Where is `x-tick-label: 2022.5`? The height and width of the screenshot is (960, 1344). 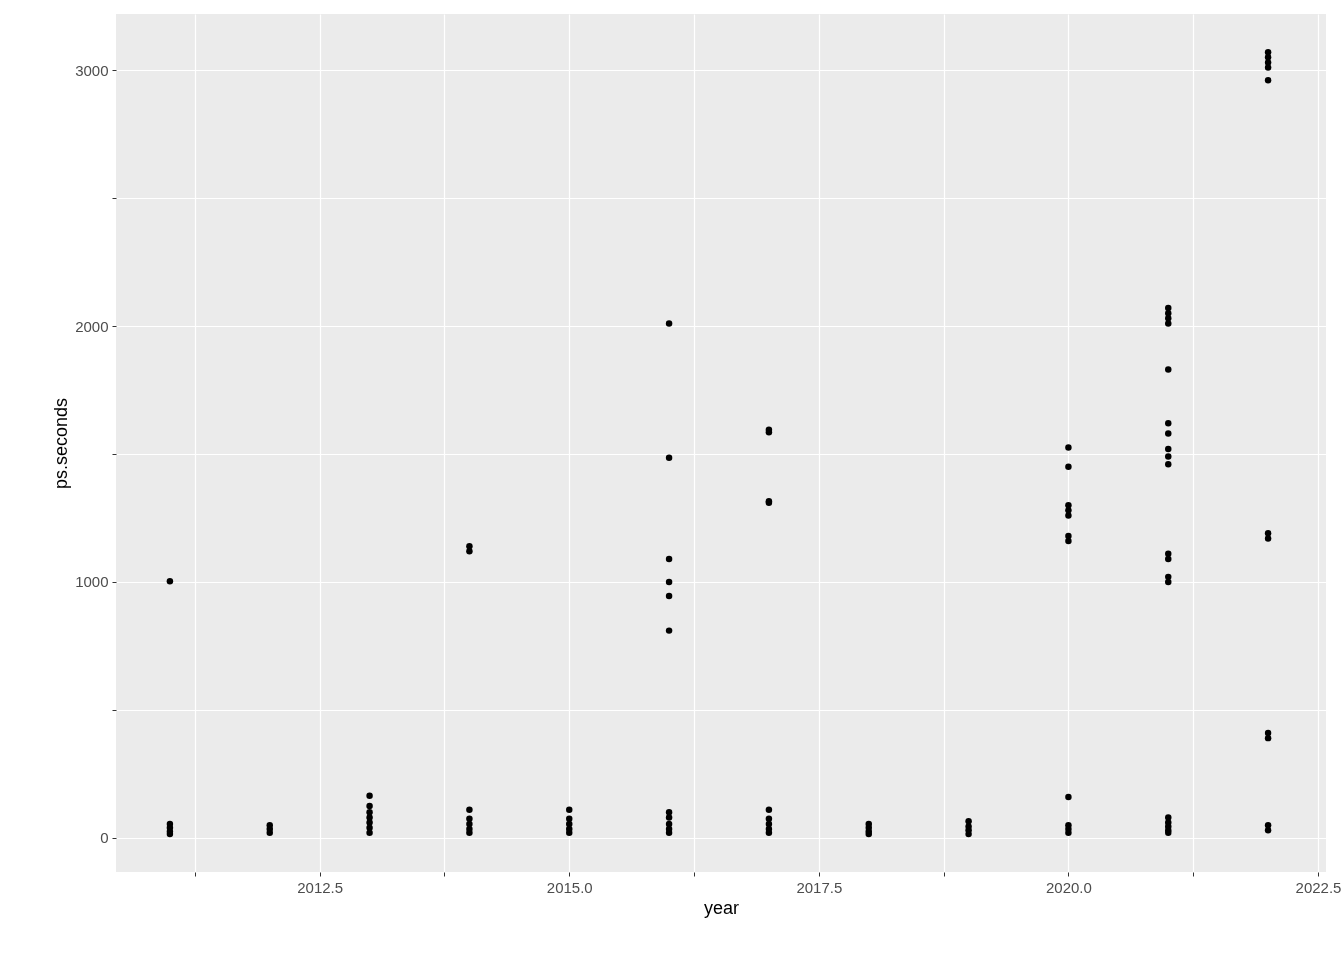
x-tick-label: 2022.5 is located at coordinates (1318, 887).